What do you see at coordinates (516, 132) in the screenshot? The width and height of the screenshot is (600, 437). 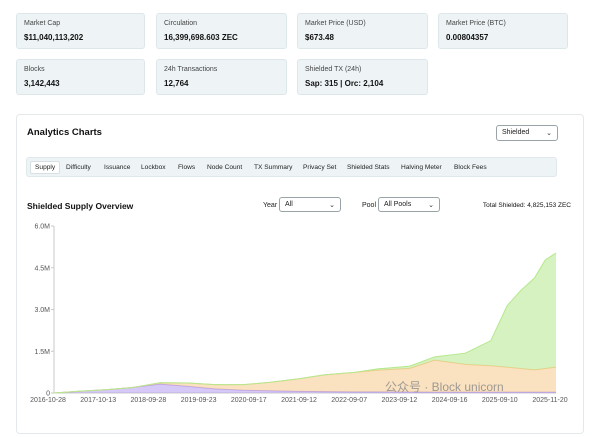 I see `chart-type-select-value: Shielded` at bounding box center [516, 132].